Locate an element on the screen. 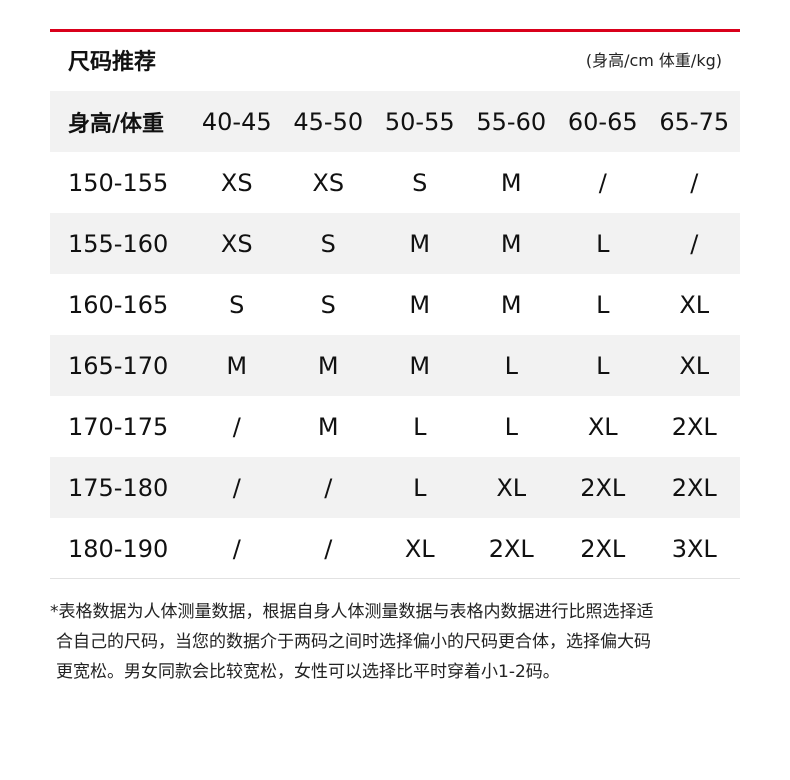  table-row: 155-160 XS S M M L / is located at coordinates (395, 243).